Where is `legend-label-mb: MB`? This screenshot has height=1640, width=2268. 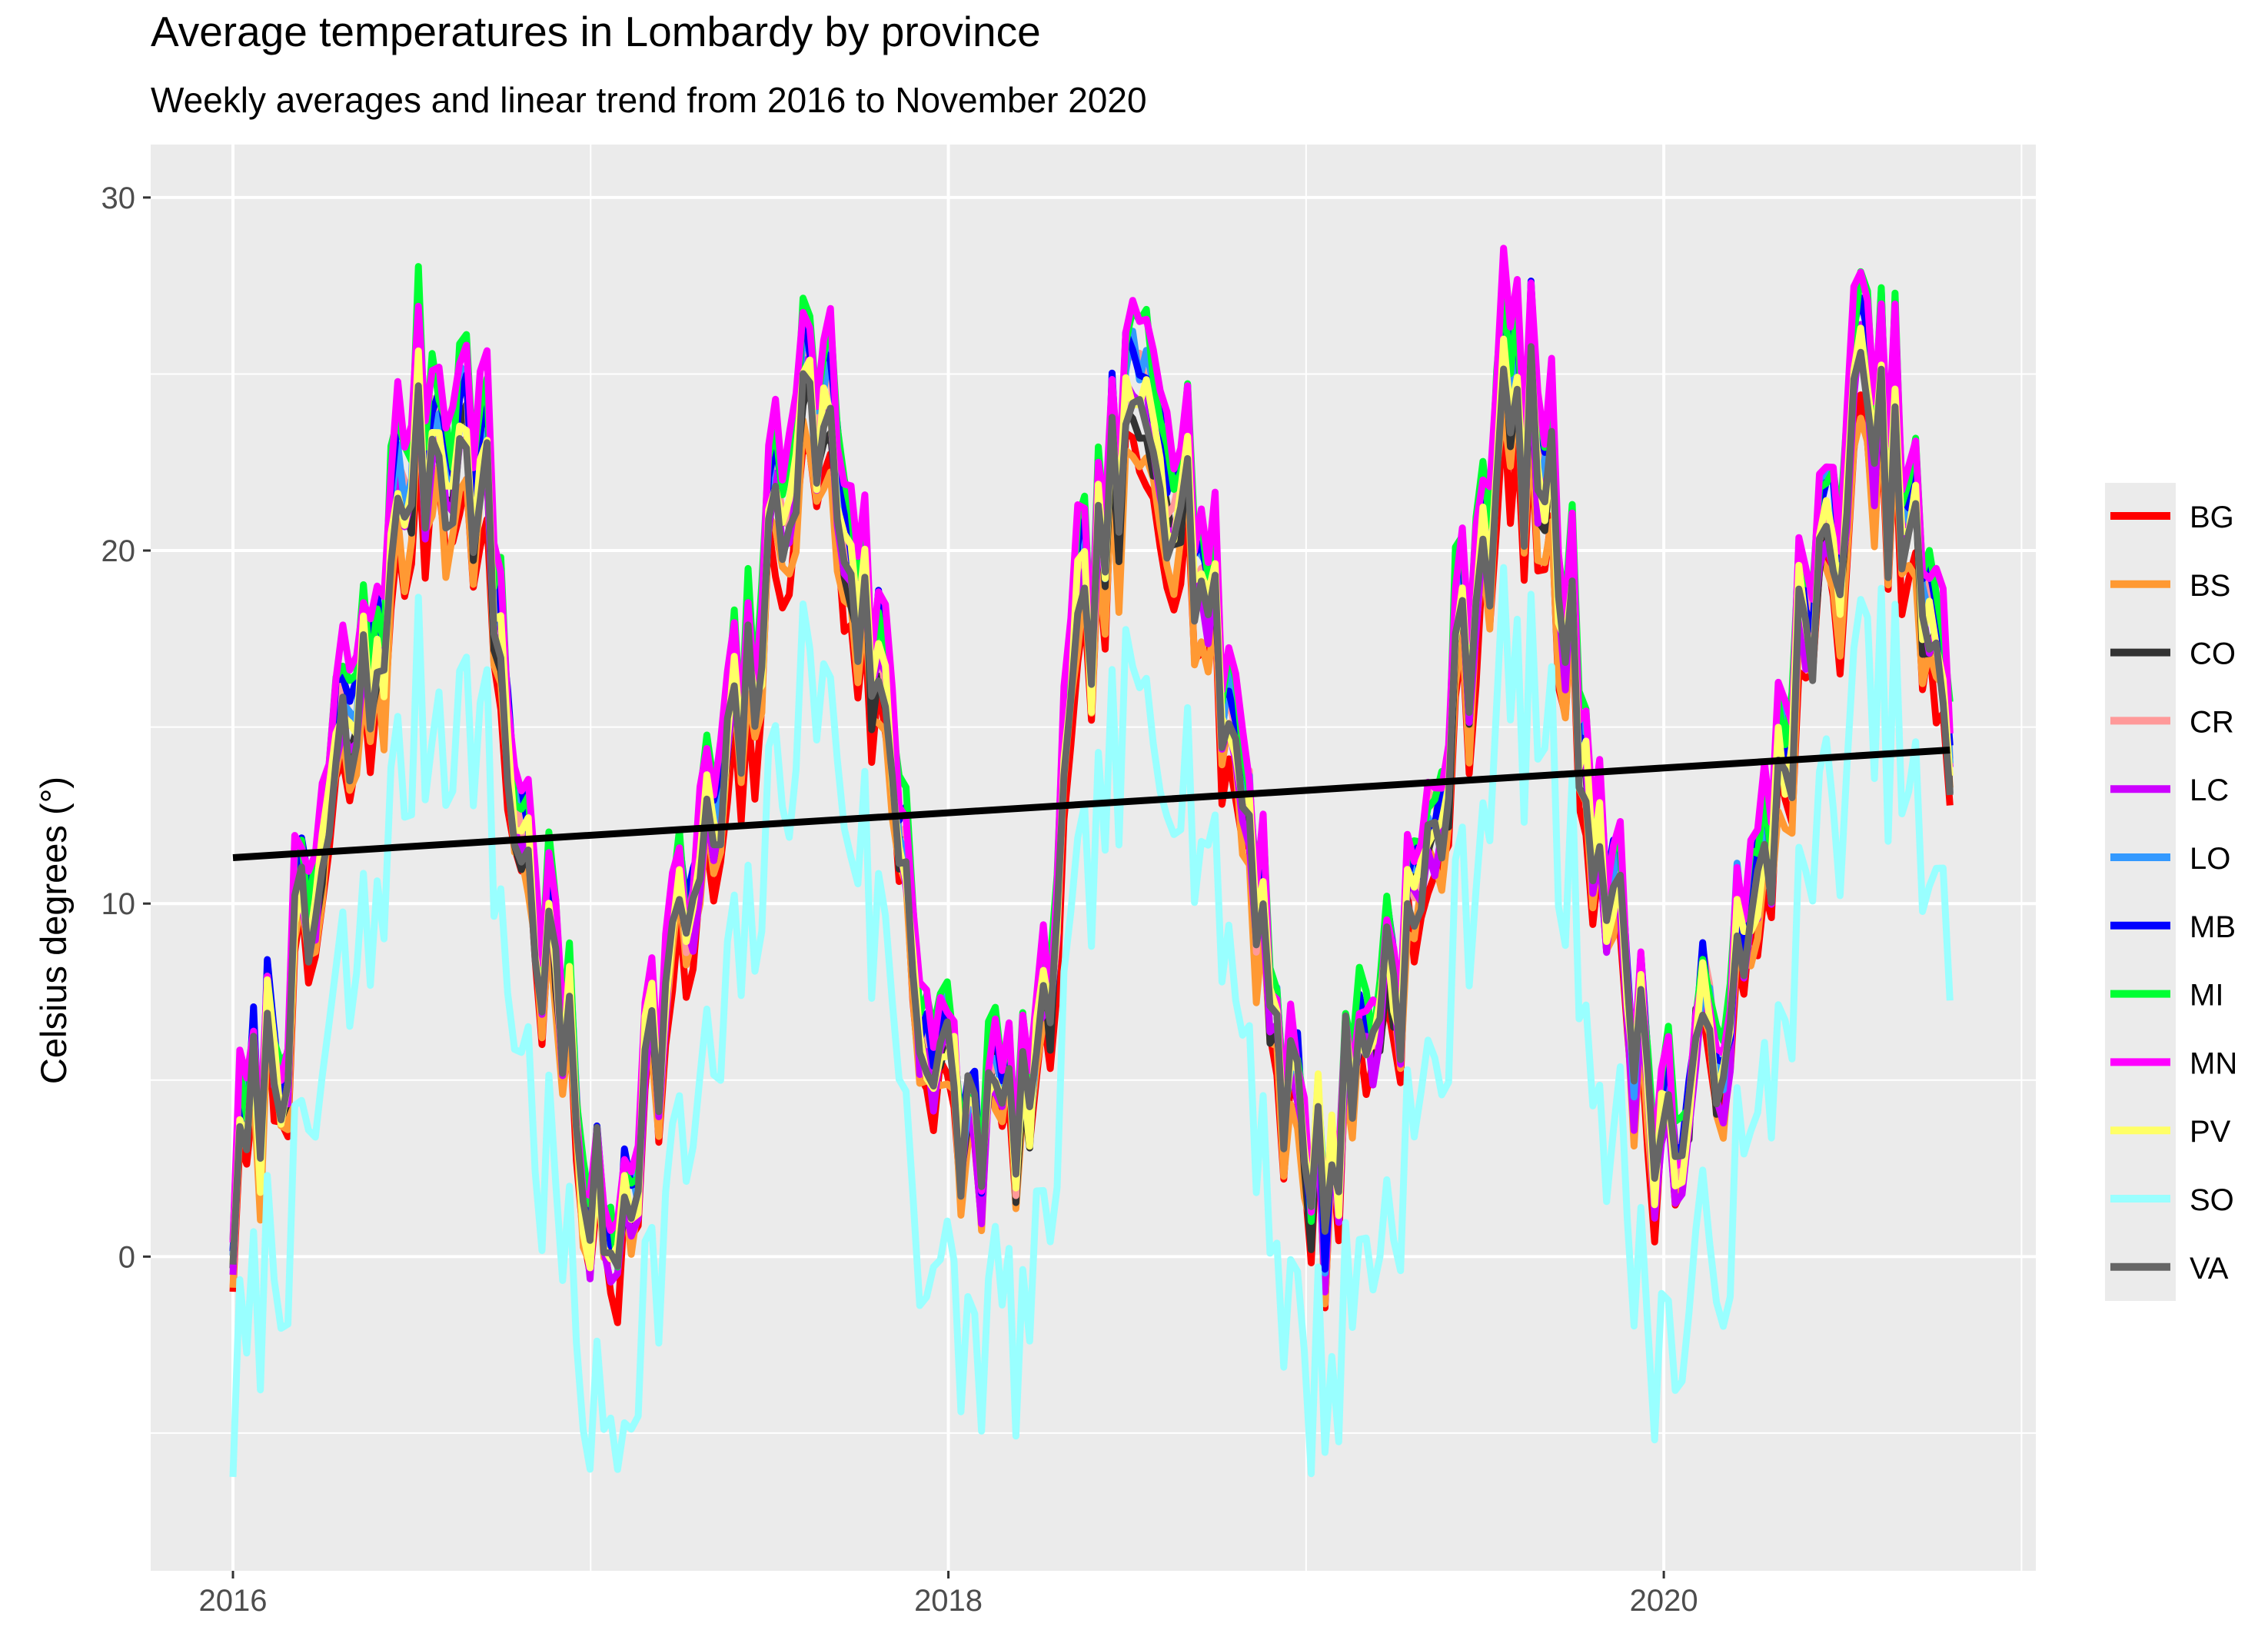
legend-label-mb: MB is located at coordinates (2213, 927).